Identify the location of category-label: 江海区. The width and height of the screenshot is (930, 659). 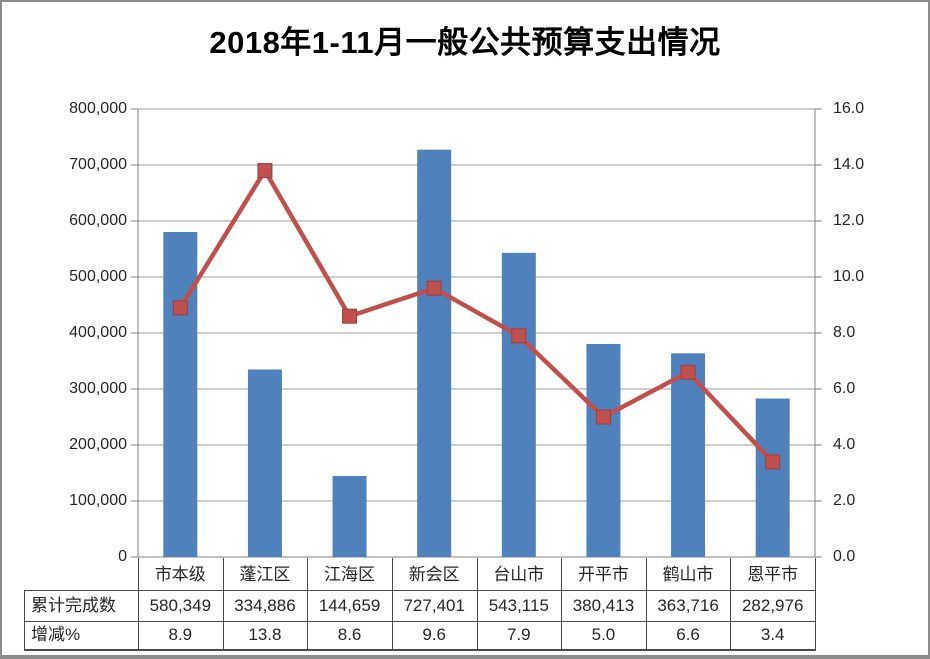
(350, 574).